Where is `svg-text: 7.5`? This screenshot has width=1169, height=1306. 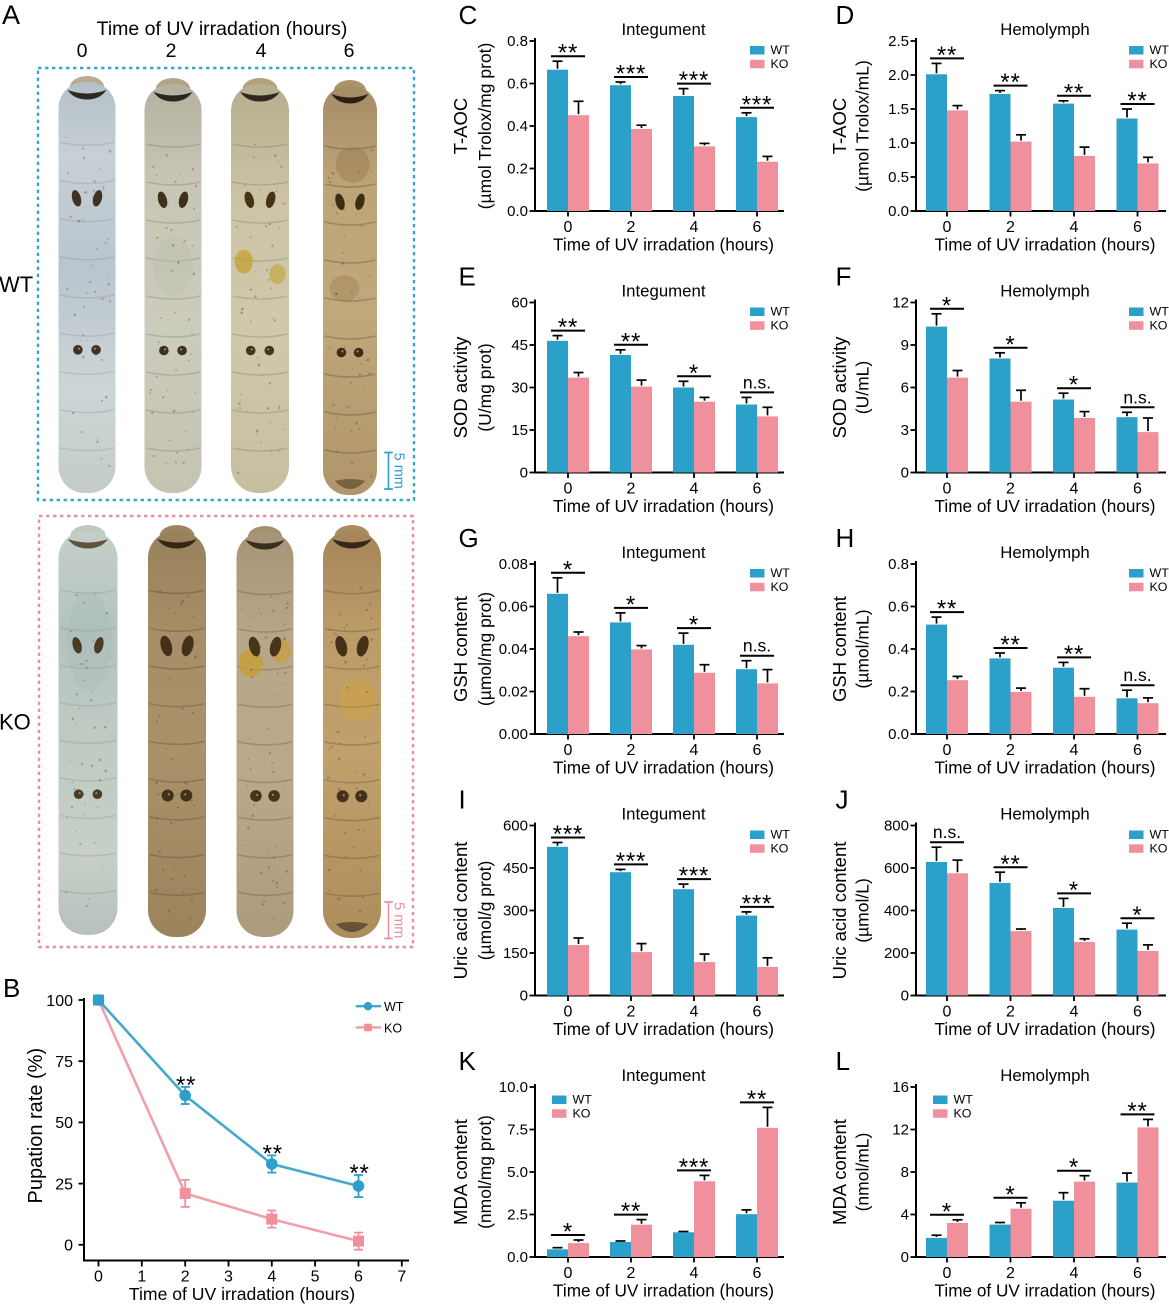 svg-text: 7.5 is located at coordinates (517, 1130).